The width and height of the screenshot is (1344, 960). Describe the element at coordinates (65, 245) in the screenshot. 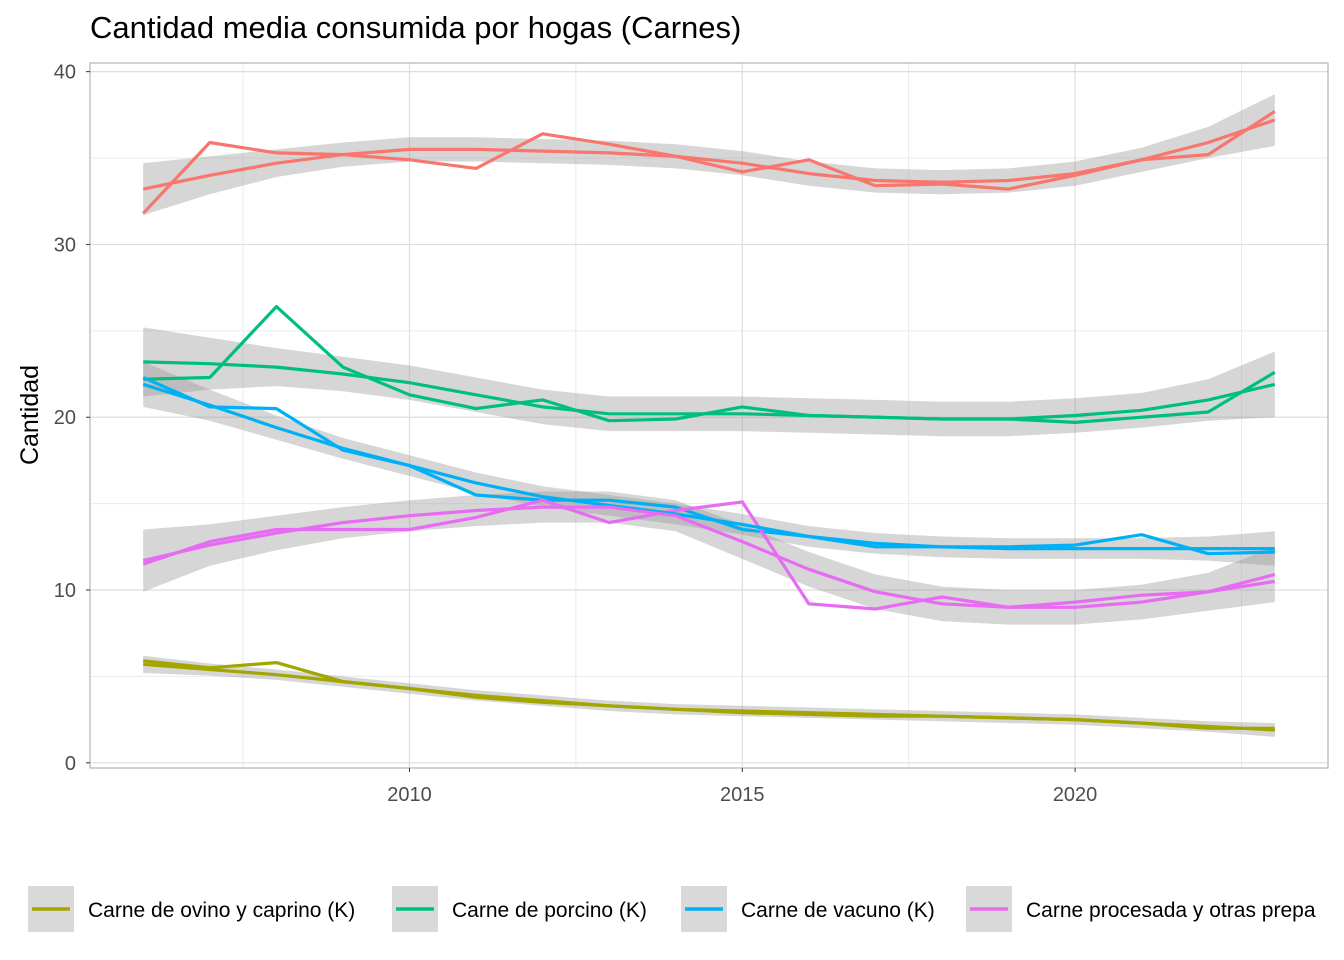

I see `y-tick-label: 30` at that location.